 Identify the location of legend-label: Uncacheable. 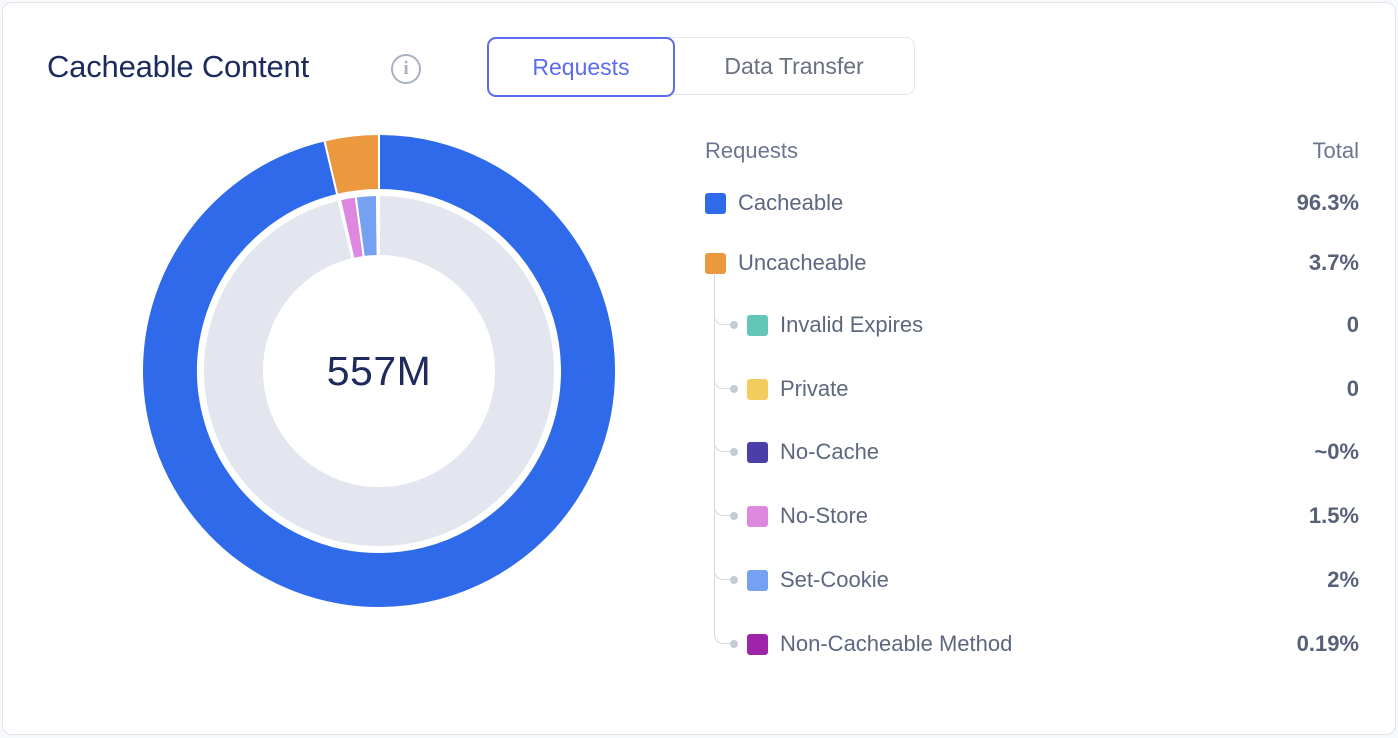
(802, 262).